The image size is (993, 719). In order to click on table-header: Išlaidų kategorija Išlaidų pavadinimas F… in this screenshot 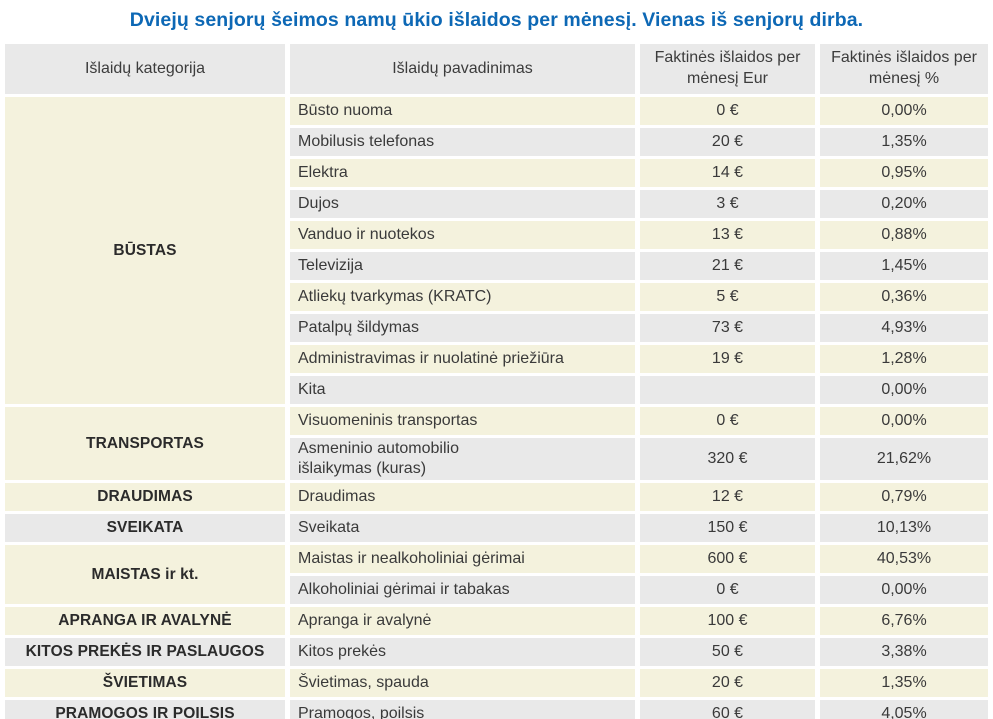, I will do `click(496, 69)`.